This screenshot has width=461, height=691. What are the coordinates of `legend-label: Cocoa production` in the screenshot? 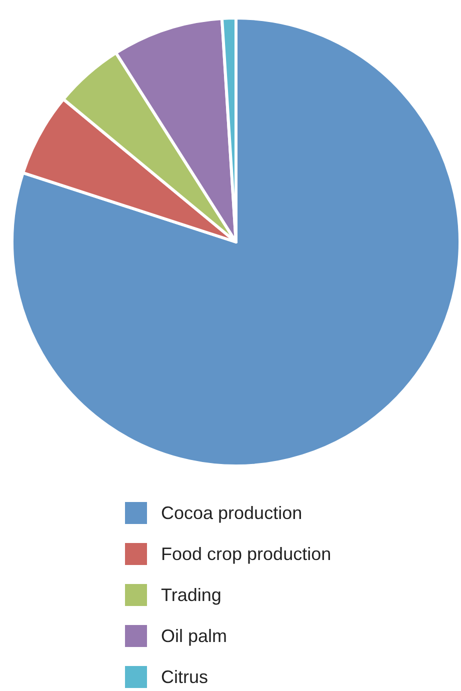 It's located at (231, 513).